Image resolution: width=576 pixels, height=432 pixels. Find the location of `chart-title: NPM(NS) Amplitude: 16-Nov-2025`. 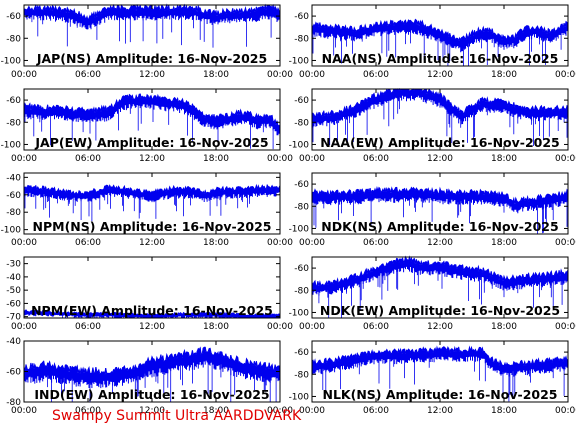

chart-title: NPM(NS) Amplitude: 16-Nov-2025 is located at coordinates (152, 226).